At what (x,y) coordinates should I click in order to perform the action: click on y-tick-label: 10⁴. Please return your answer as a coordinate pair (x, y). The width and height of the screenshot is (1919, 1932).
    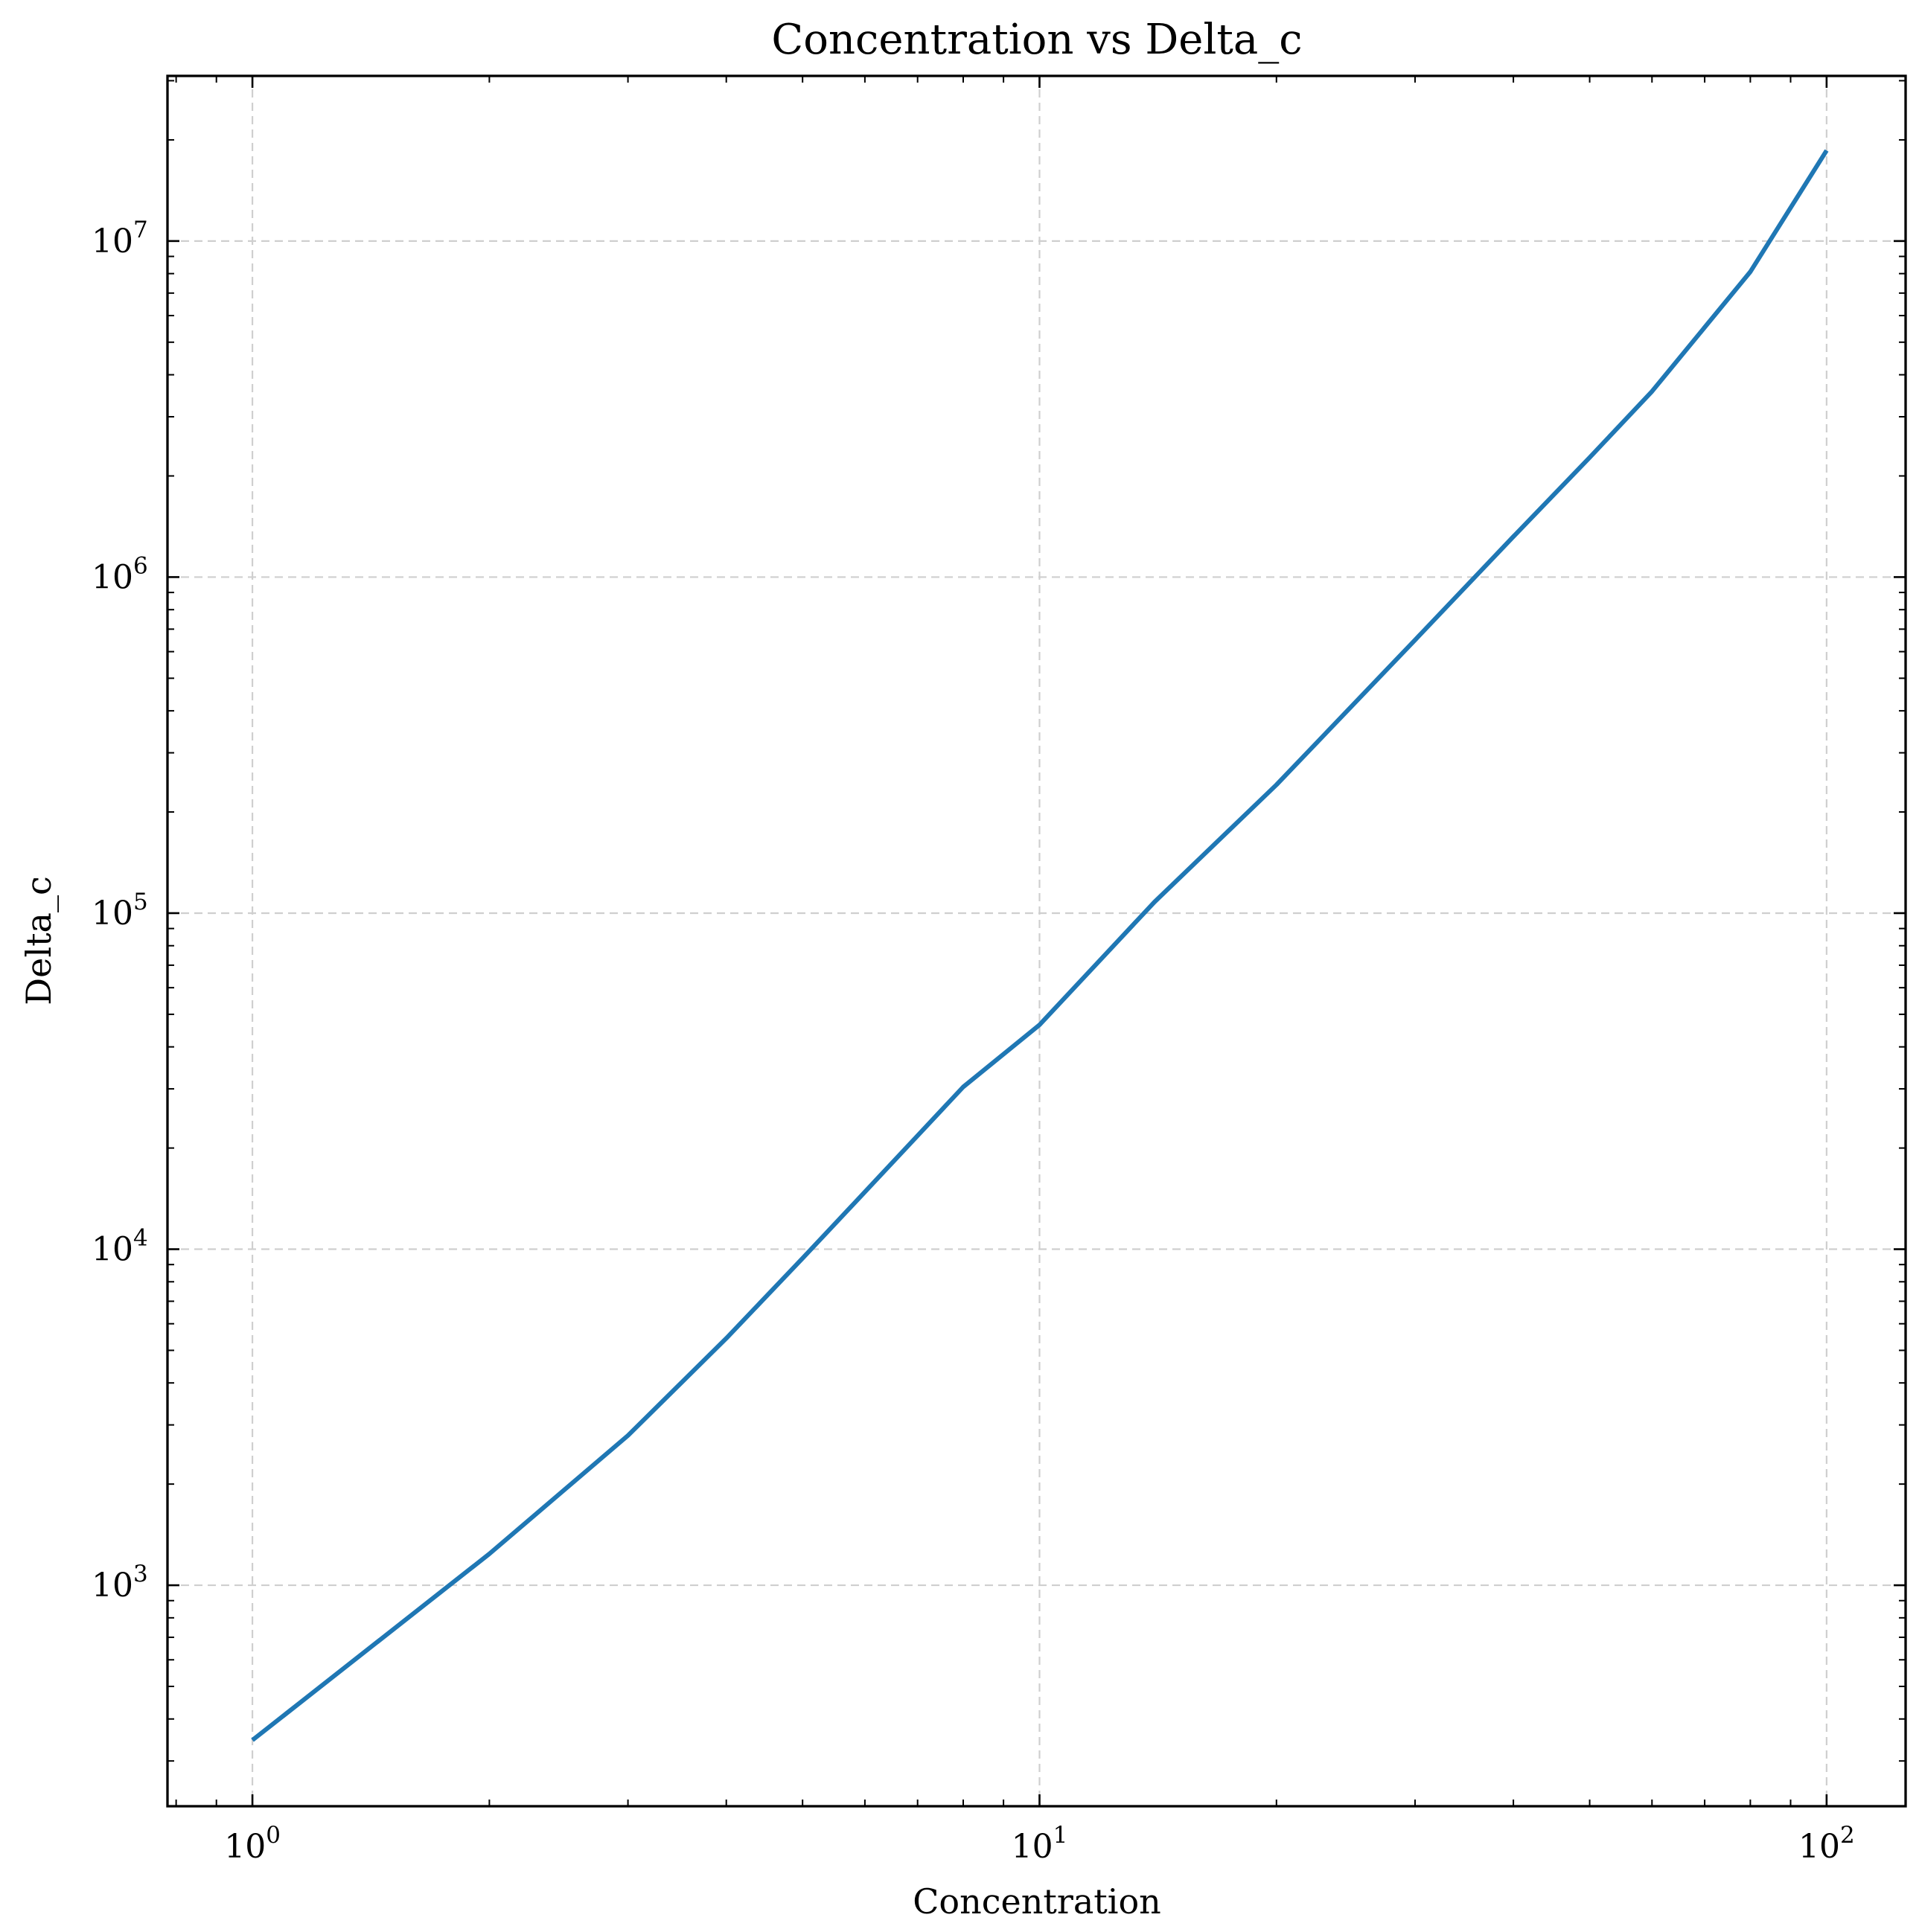
    Looking at the image, I should click on (120, 1247).